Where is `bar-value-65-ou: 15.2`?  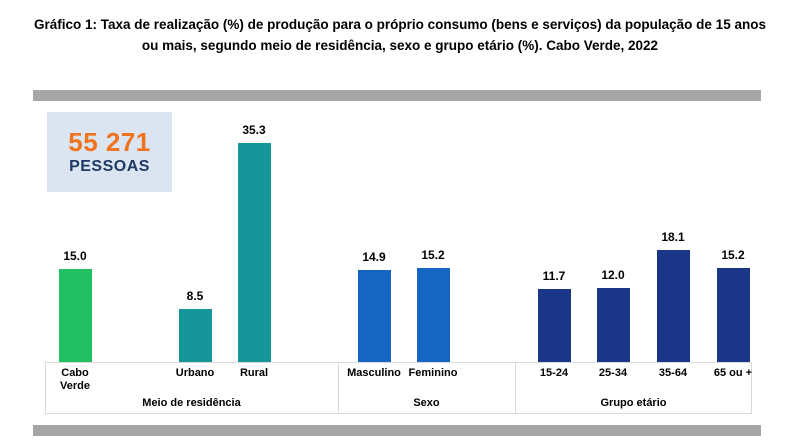
bar-value-65-ou: 15.2 is located at coordinates (733, 255).